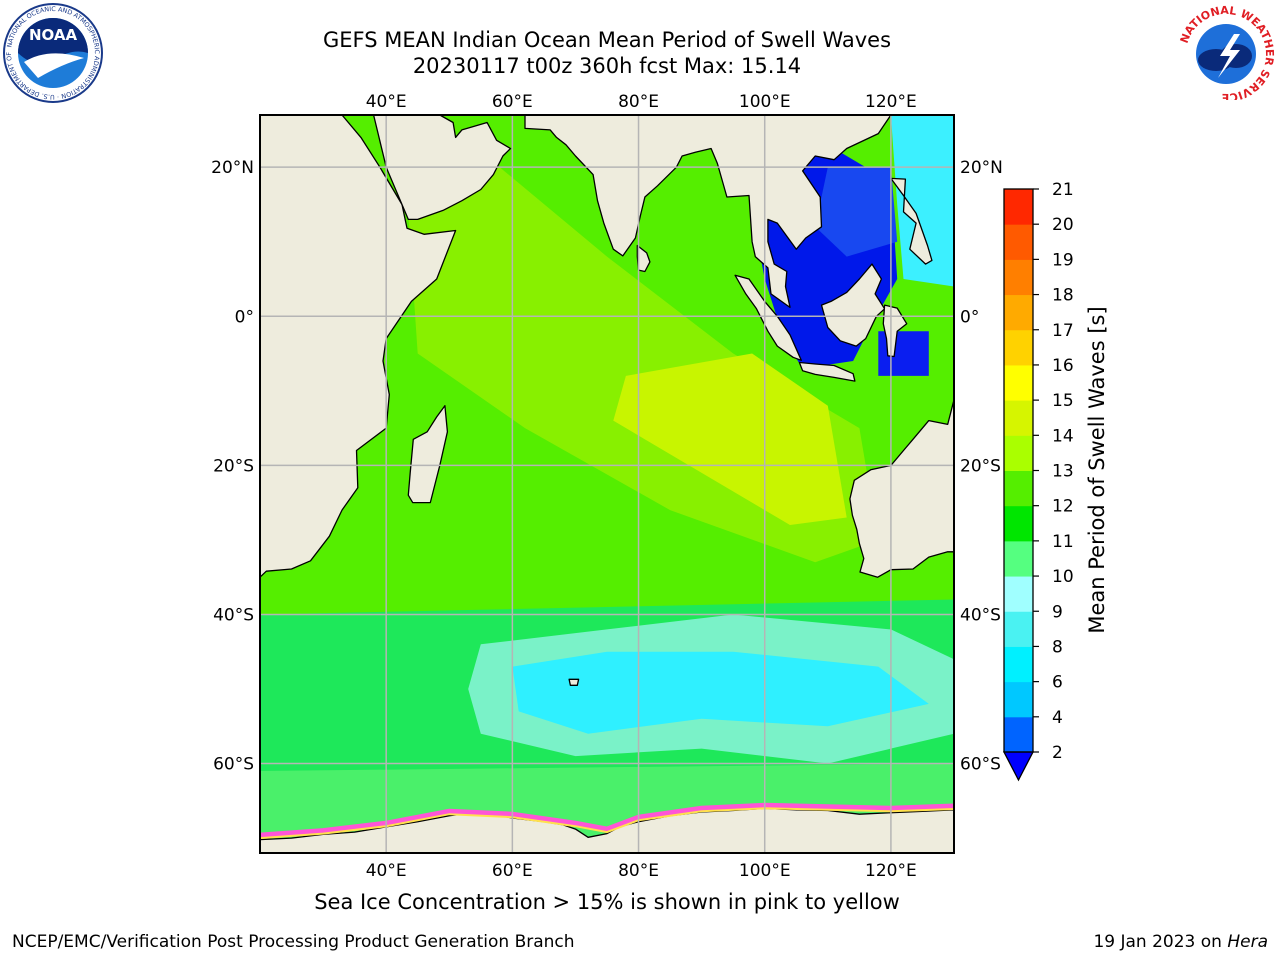 This screenshot has width=1280, height=960. What do you see at coordinates (1063, 190) in the screenshot?
I see `colorbar-tick-label: 21` at bounding box center [1063, 190].